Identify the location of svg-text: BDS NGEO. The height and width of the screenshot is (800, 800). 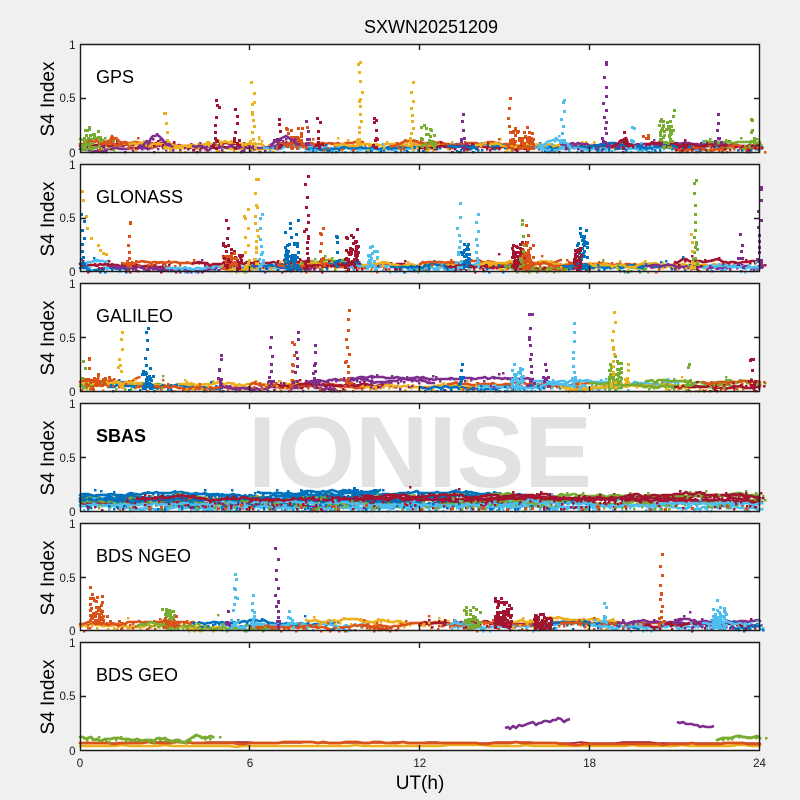
(143, 556).